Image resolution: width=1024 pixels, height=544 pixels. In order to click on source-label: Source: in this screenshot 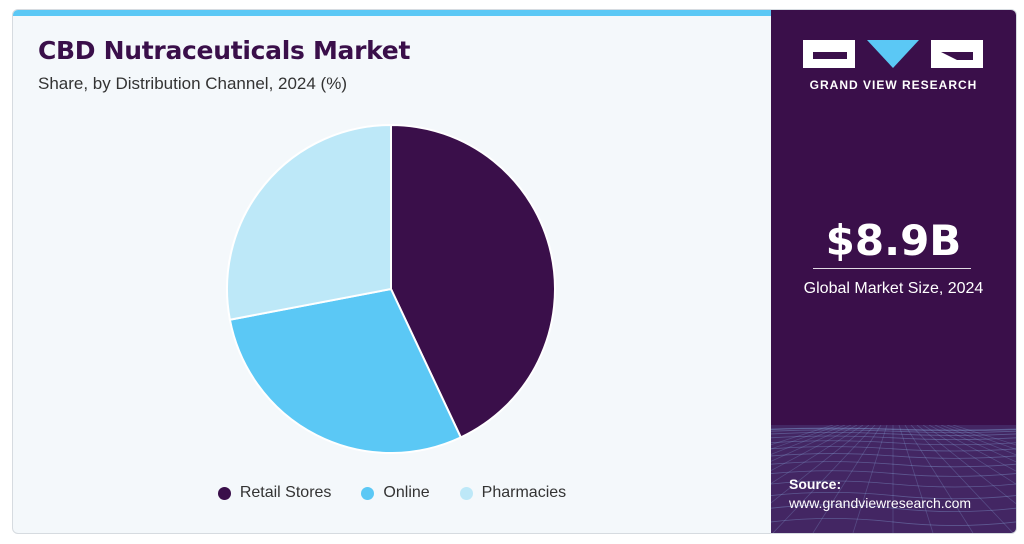, I will do `click(815, 484)`.